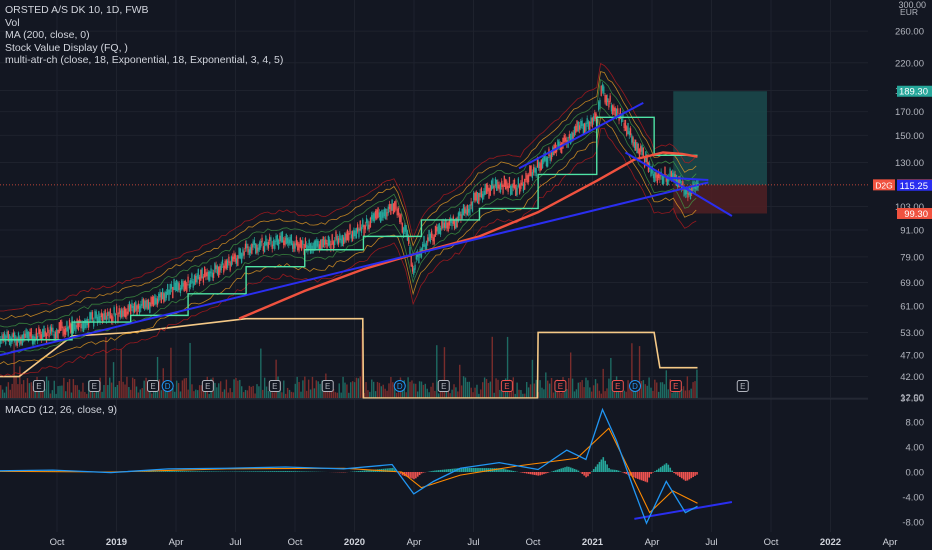 This screenshot has width=932, height=550. What do you see at coordinates (12, 22) in the screenshot?
I see `legend-vol: Vol` at bounding box center [12, 22].